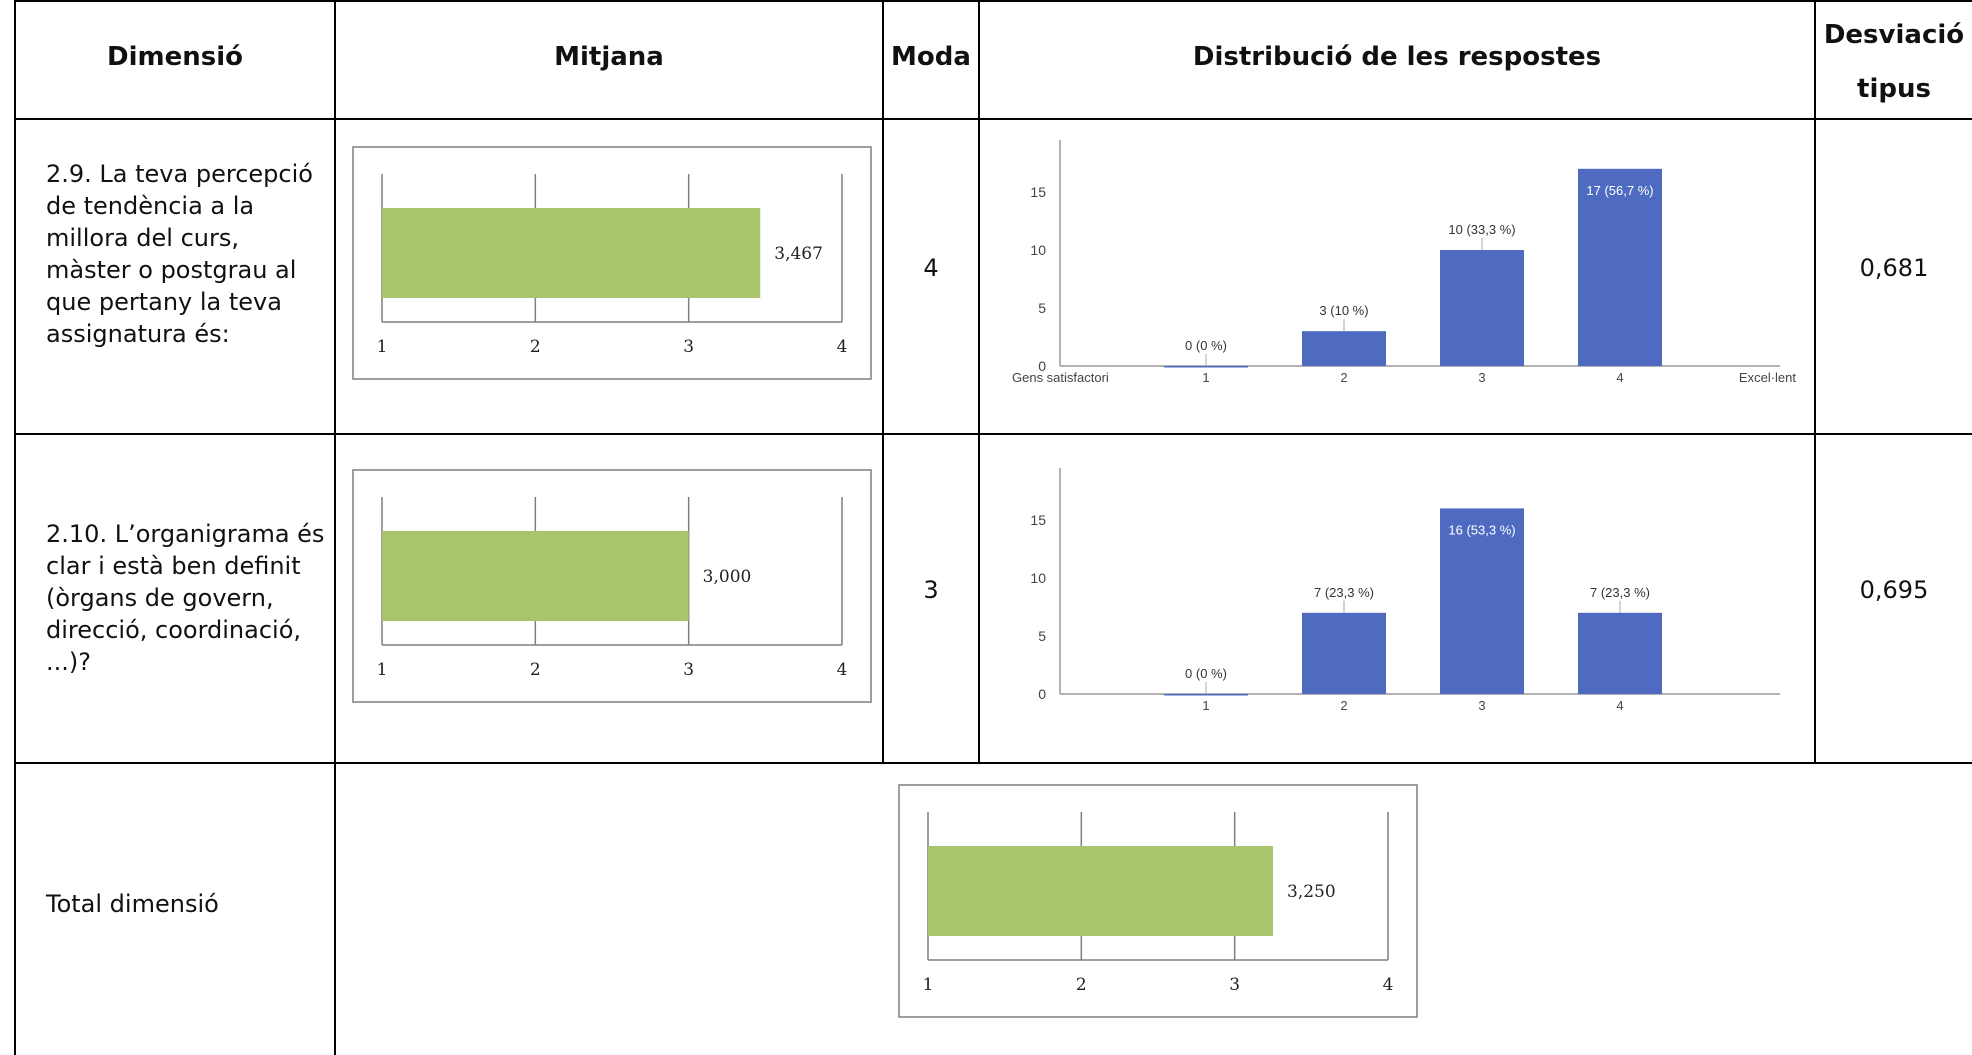 The image size is (1972, 1055). I want to click on bar-data-label: 3 (10 %), so click(1343, 310).